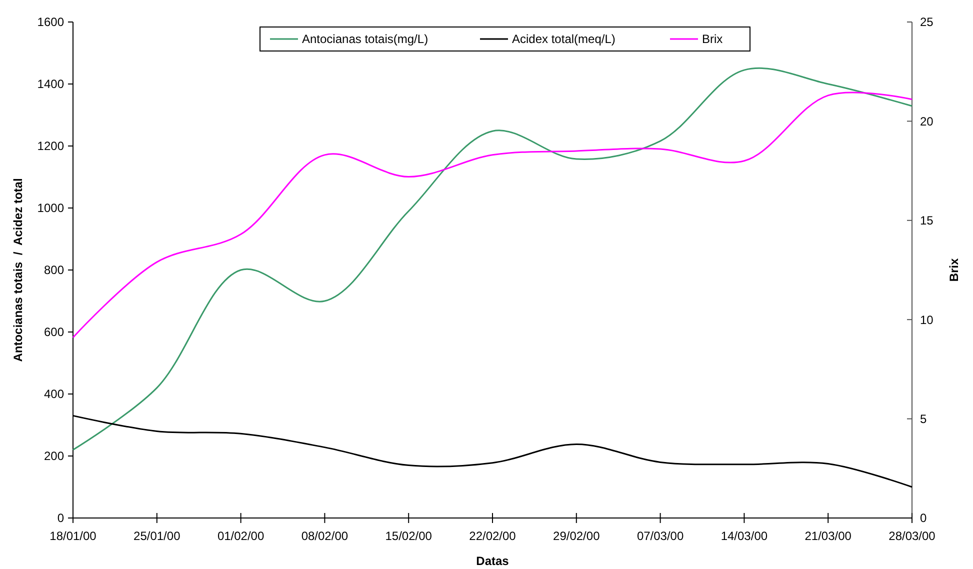 The width and height of the screenshot is (973, 569). I want to click on legend-label: Acidex total(meq/L), so click(564, 39).